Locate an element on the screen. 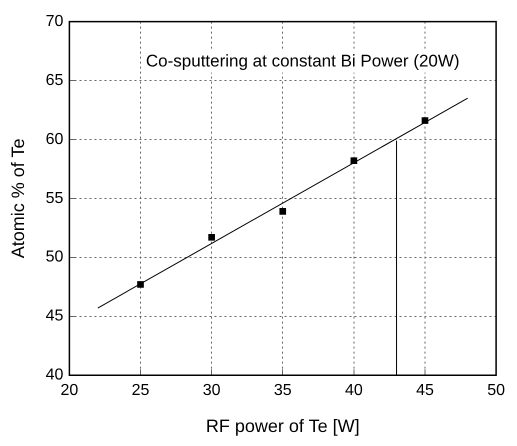  y-tick-label: 55 is located at coordinates (55, 198).